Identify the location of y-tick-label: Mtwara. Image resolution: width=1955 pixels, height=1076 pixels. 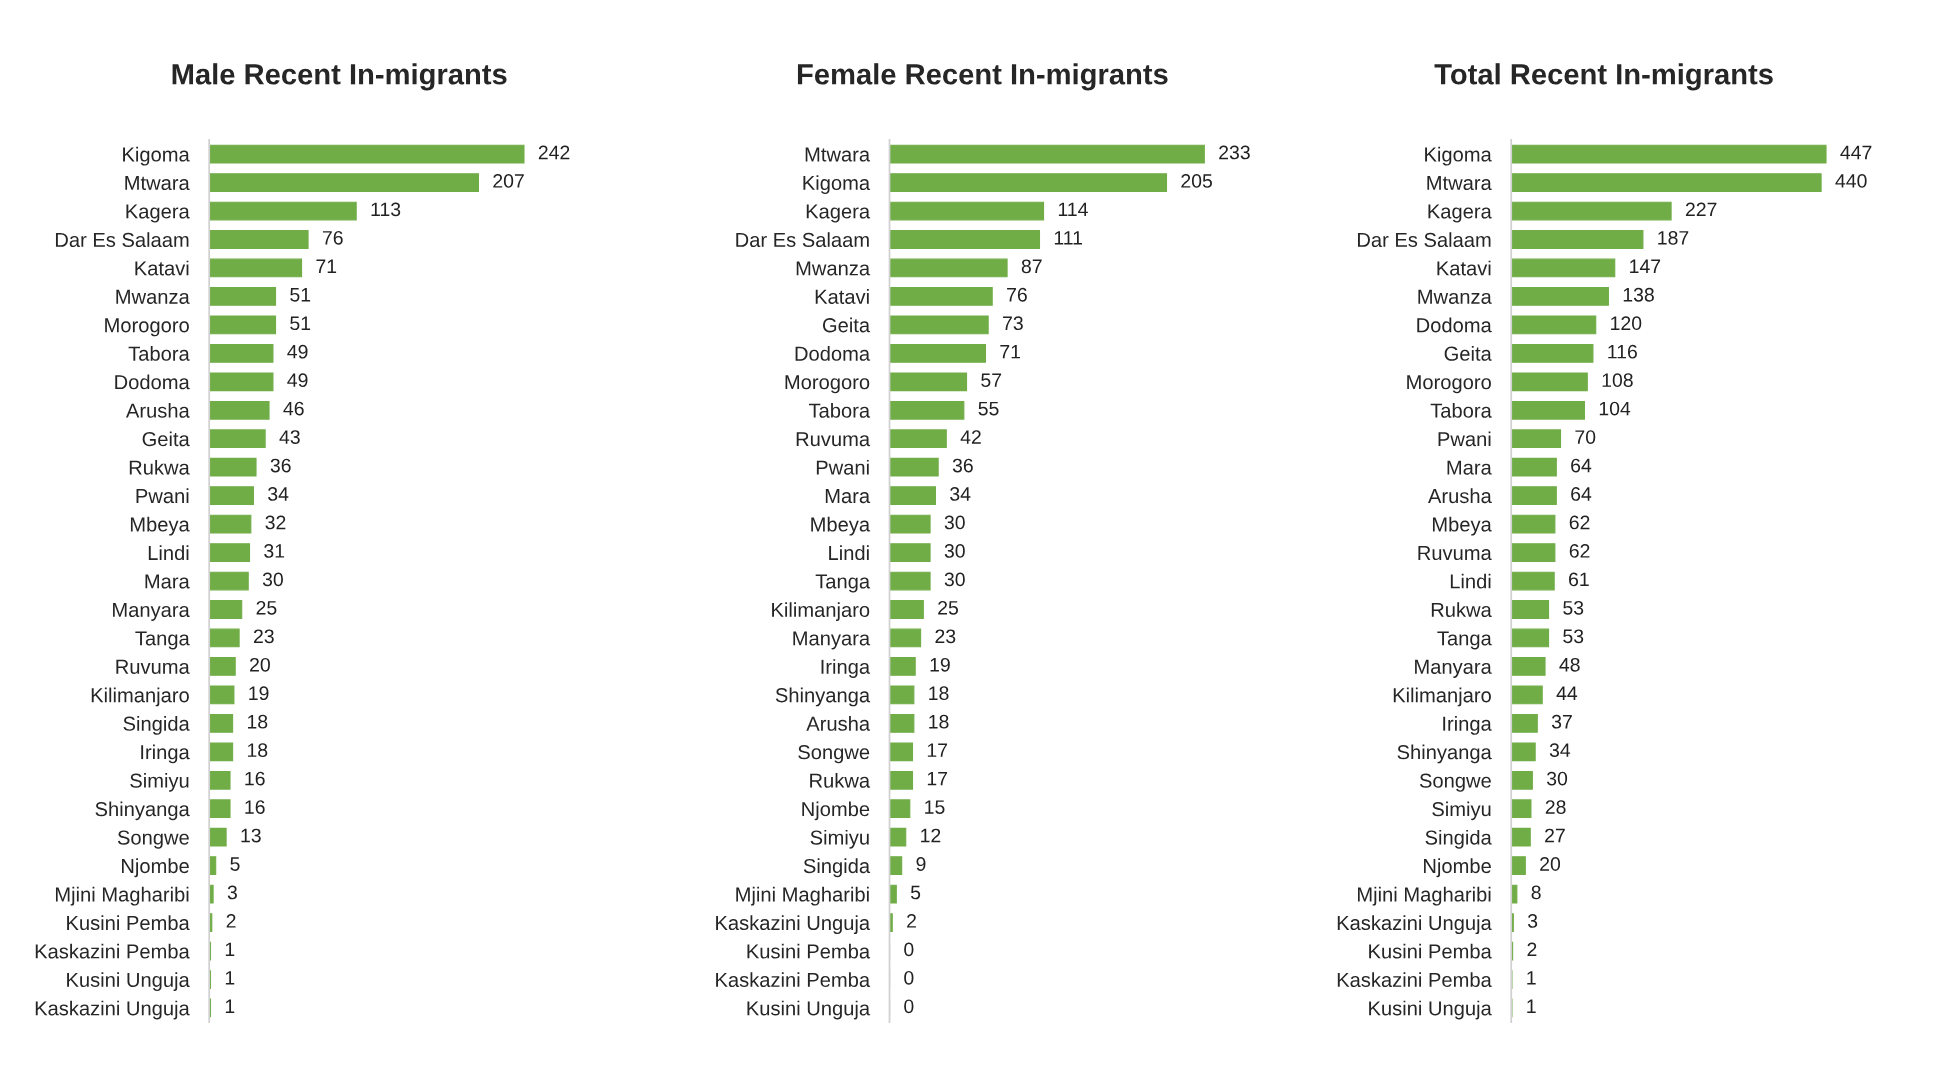
(838, 154).